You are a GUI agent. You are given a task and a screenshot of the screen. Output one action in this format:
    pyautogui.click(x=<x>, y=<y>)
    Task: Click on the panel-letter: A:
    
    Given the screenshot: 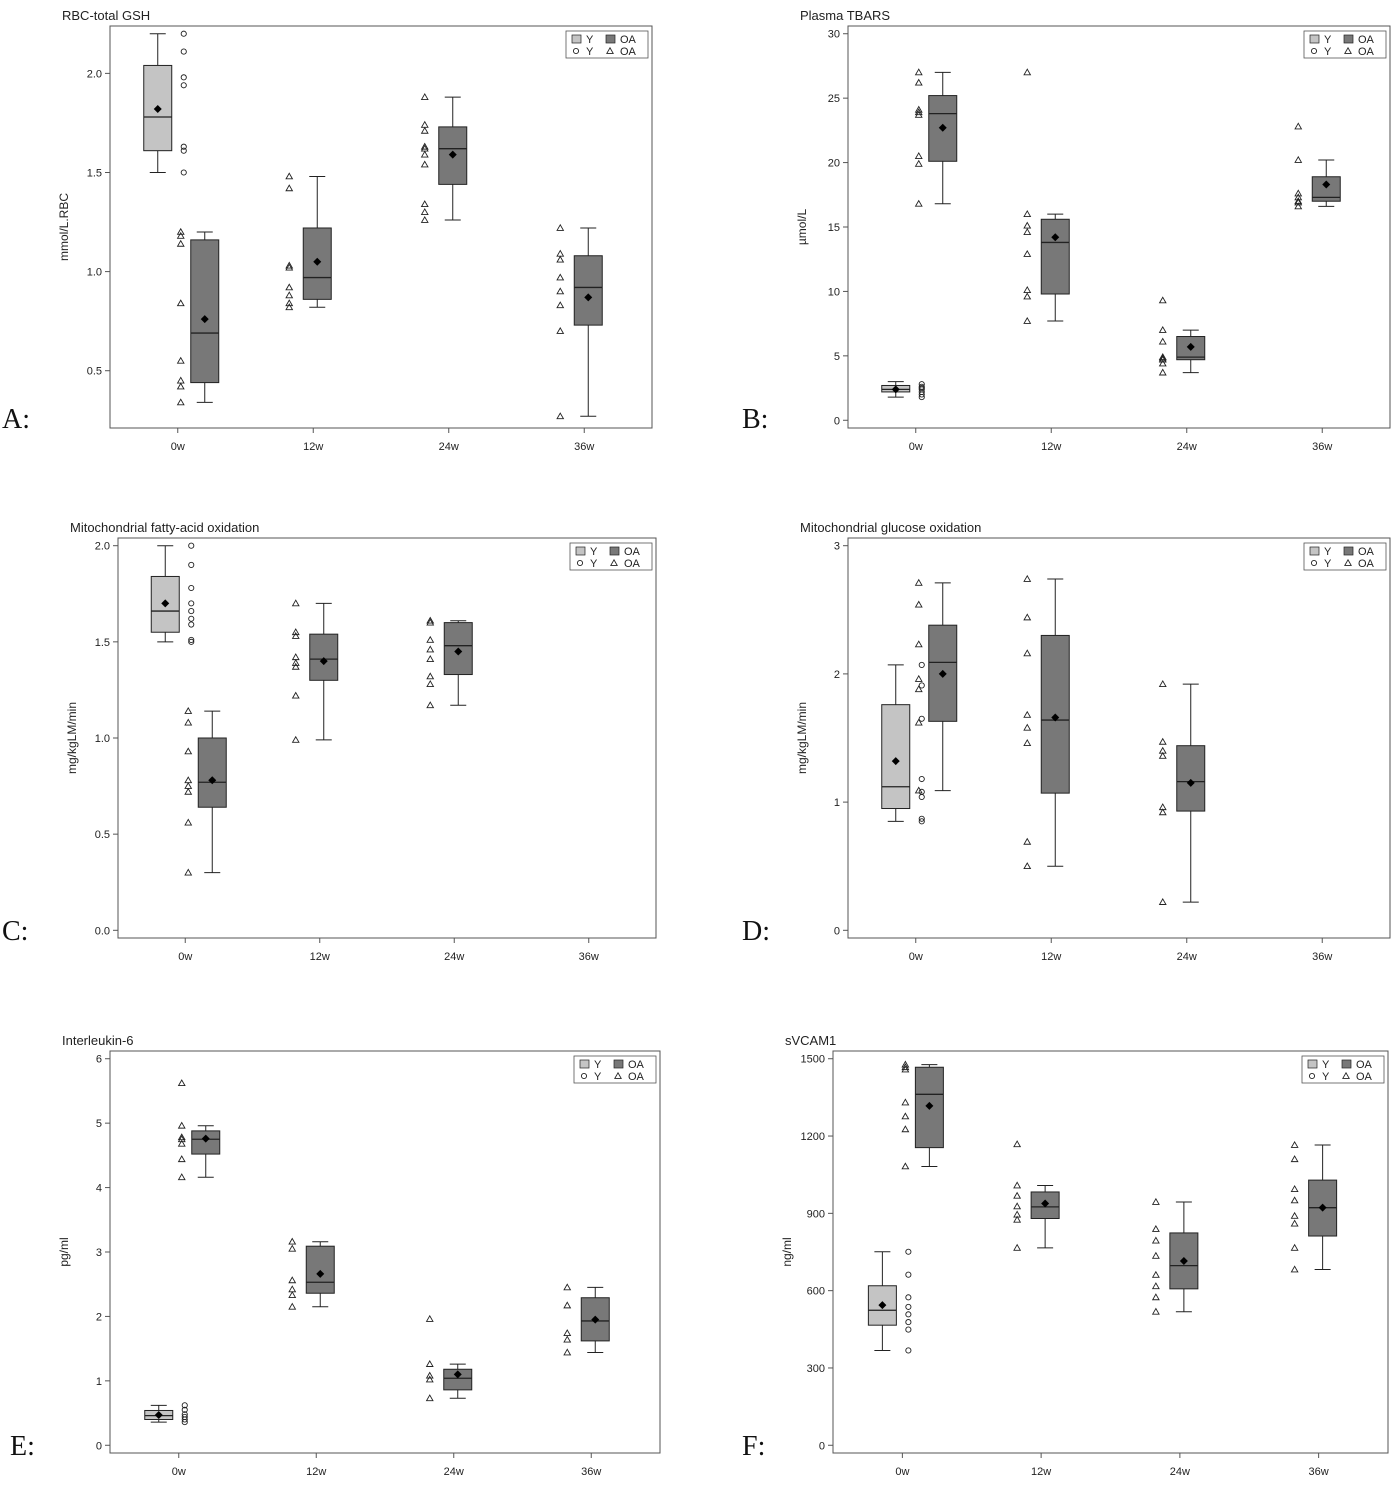 What is the action you would take?
    pyautogui.click(x=16, y=419)
    